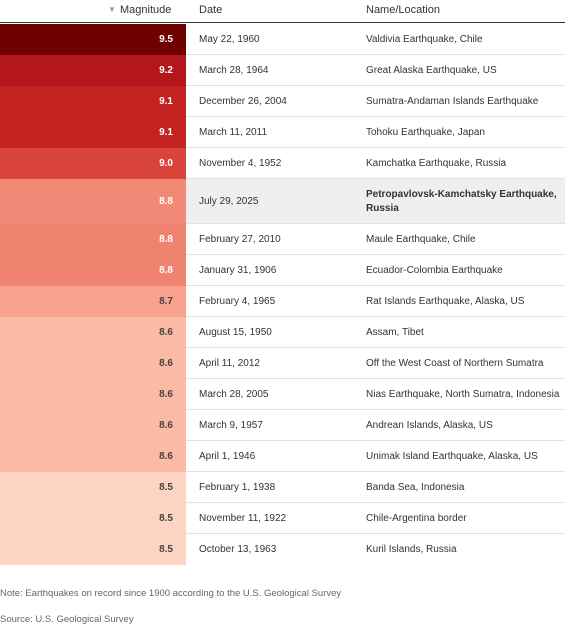  Describe the element at coordinates (445, 301) in the screenshot. I see `name-cell: Rat Islands Earthquake, Alaska, US` at that location.